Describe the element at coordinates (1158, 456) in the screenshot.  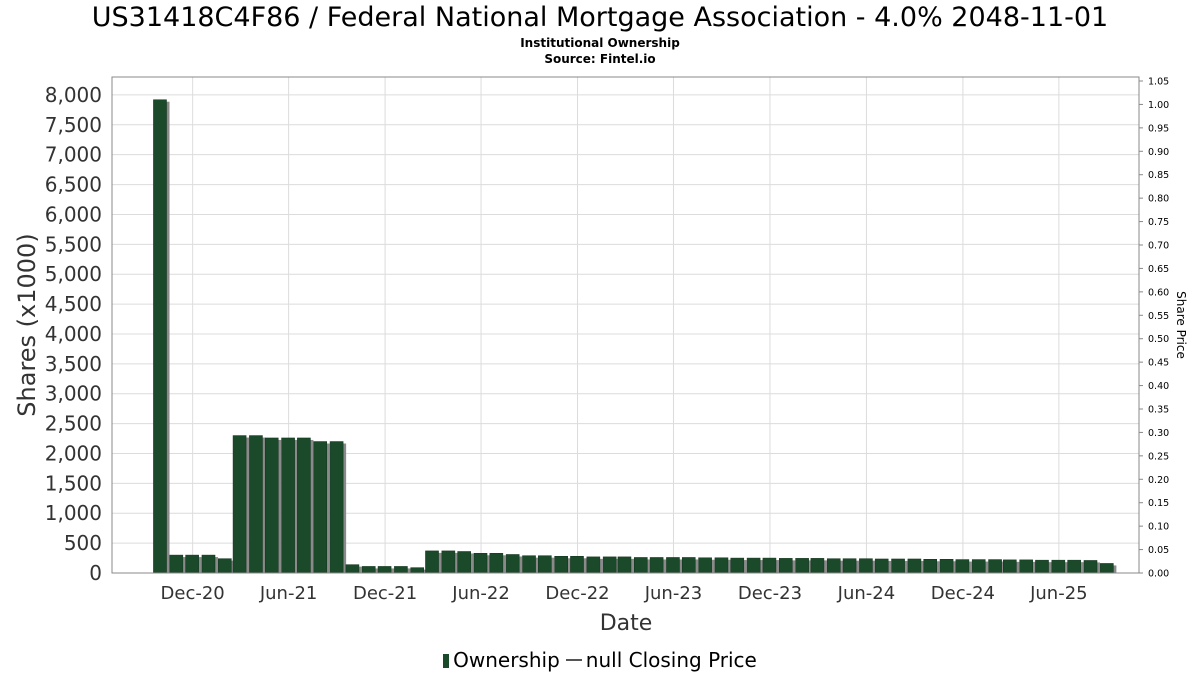
I see `y2-tick-label: 0.25` at that location.